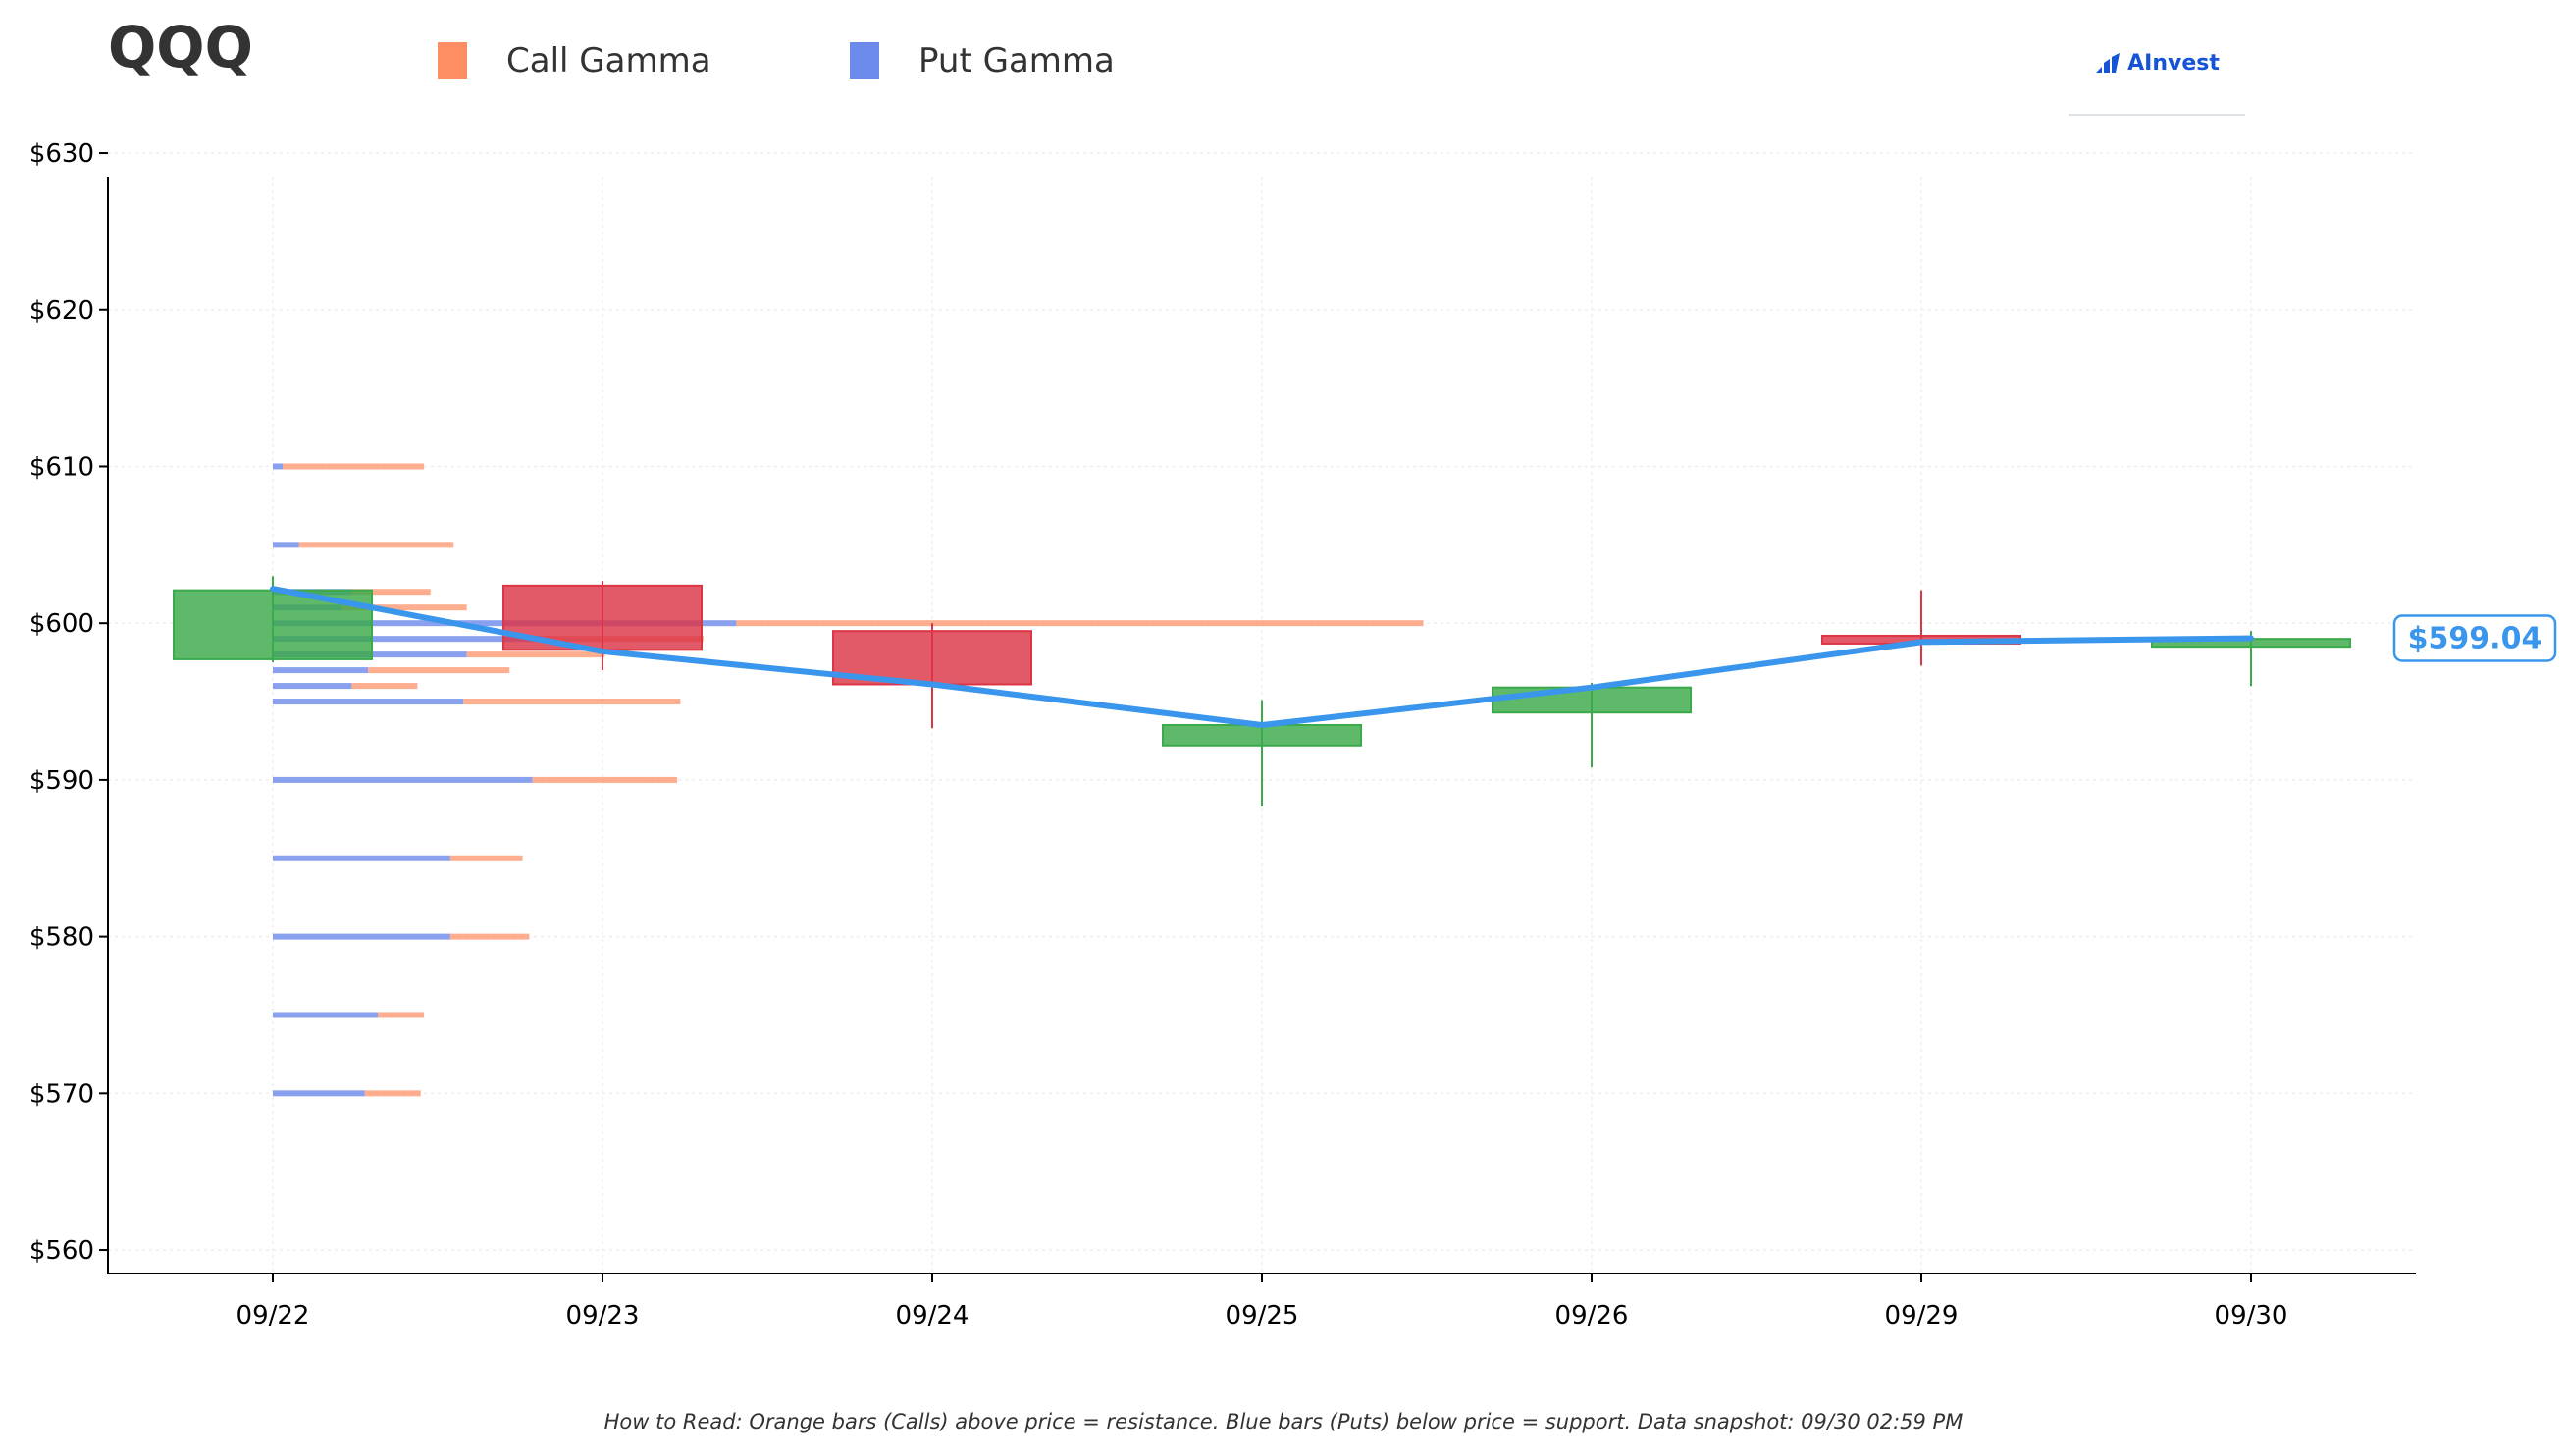 The width and height of the screenshot is (2567, 1456). I want to click on legend-item-call: Call Gamma, so click(574, 60).